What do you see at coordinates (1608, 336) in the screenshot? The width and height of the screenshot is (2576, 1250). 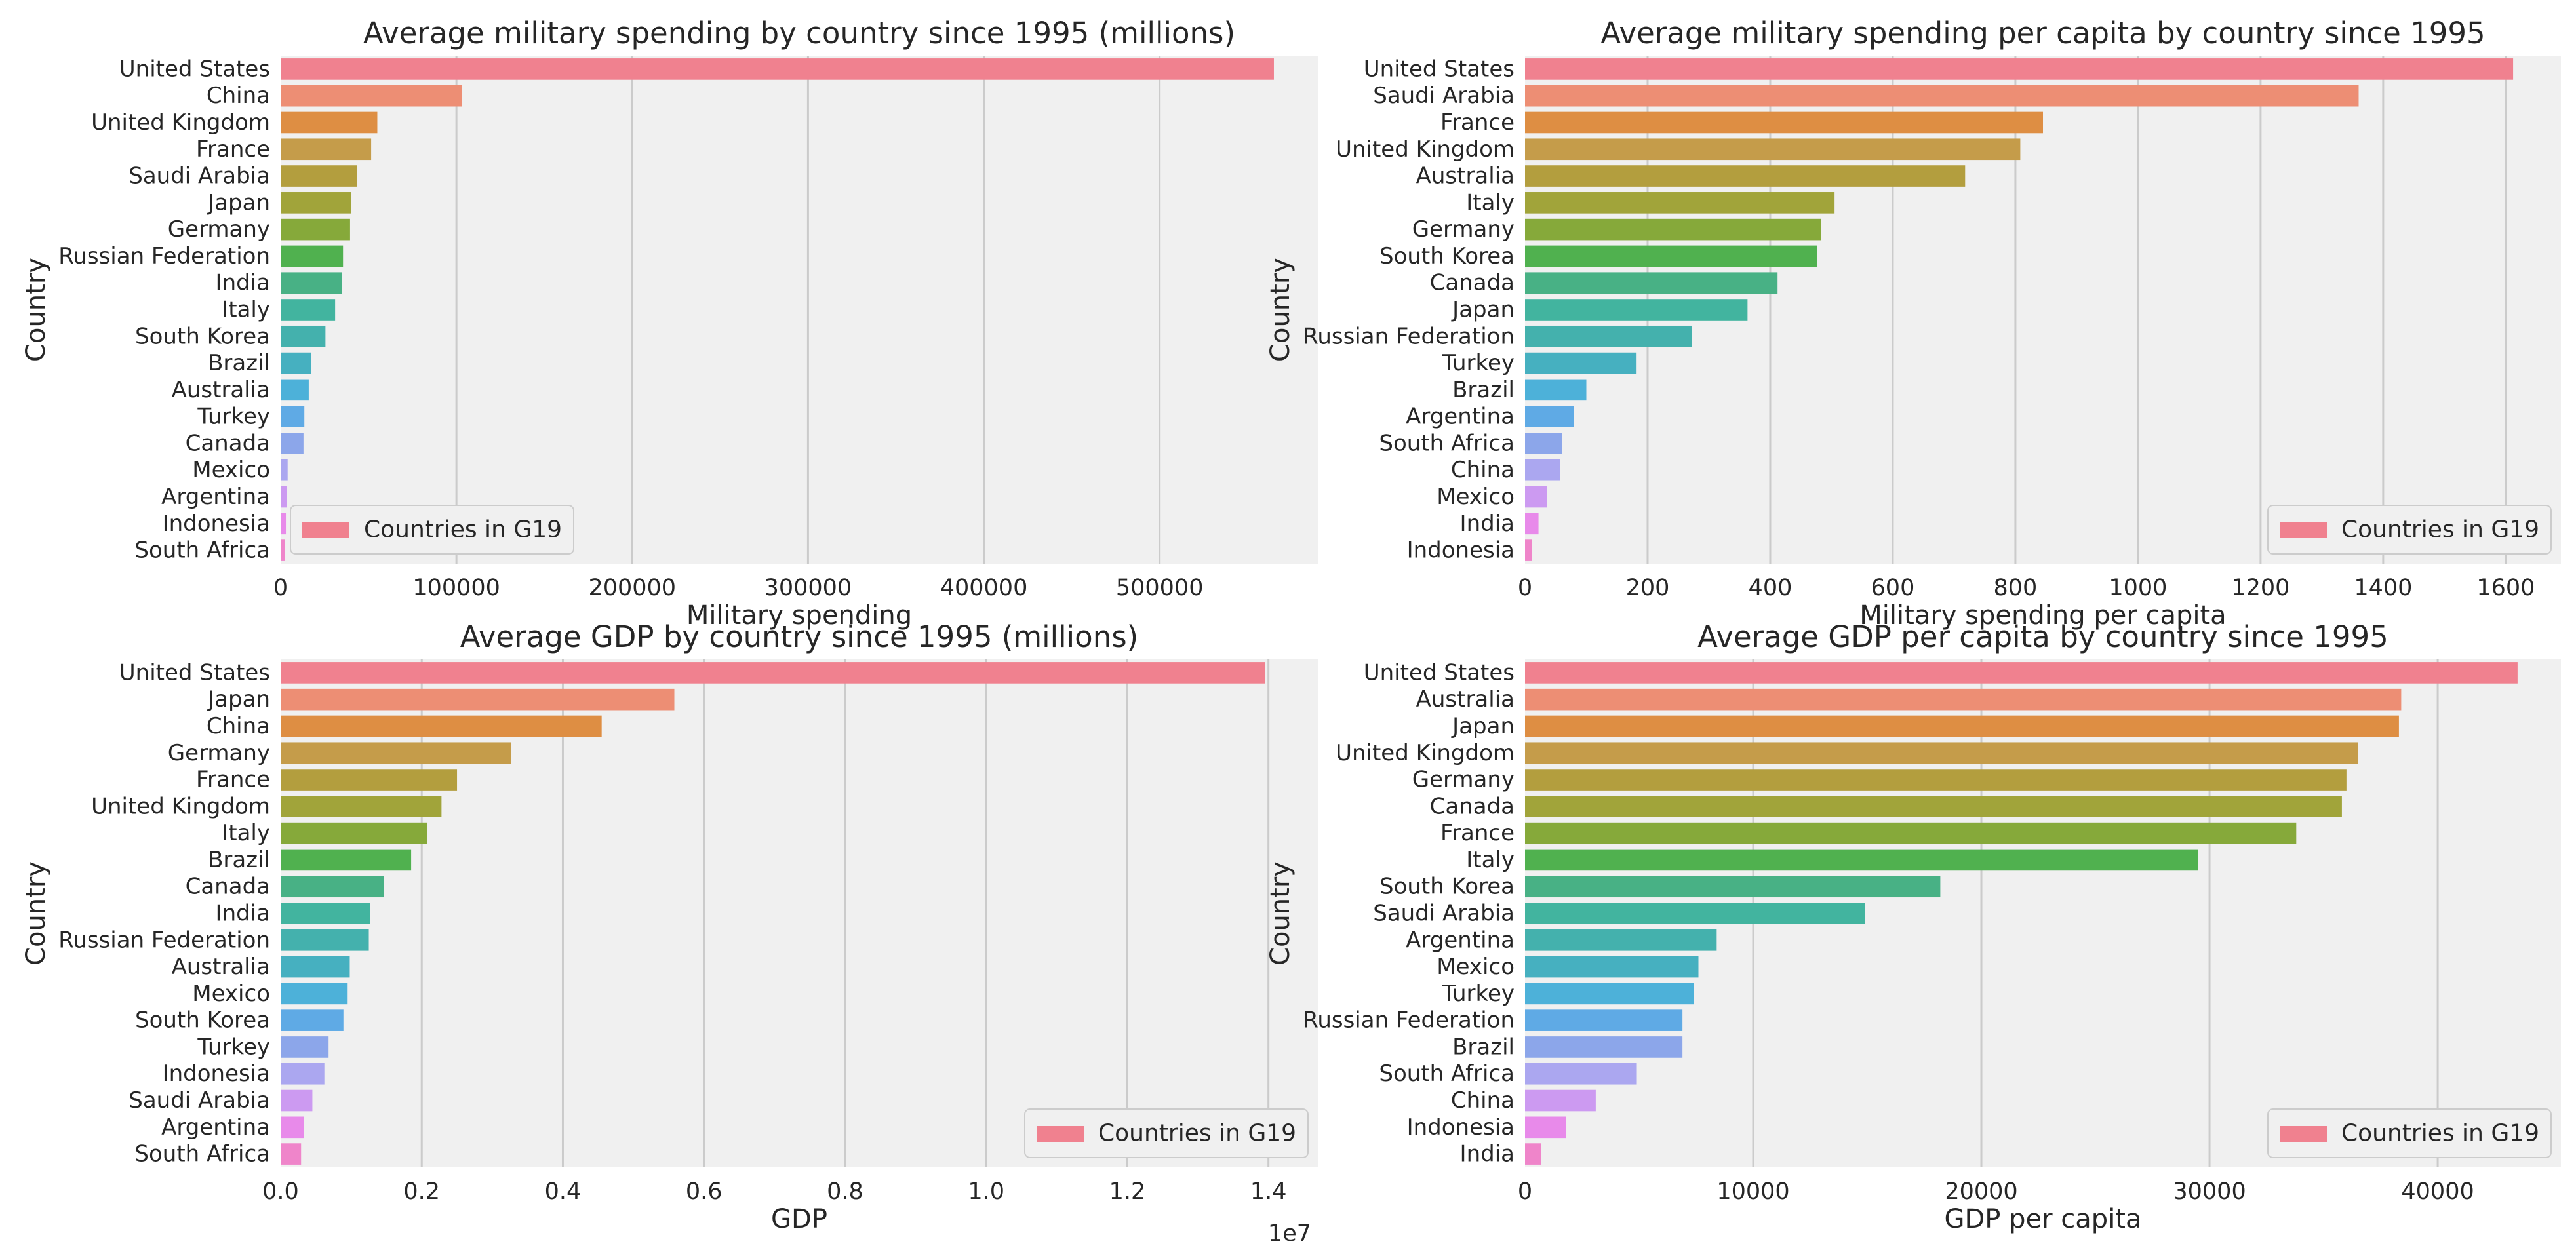 I see `bar-russian-federation` at bounding box center [1608, 336].